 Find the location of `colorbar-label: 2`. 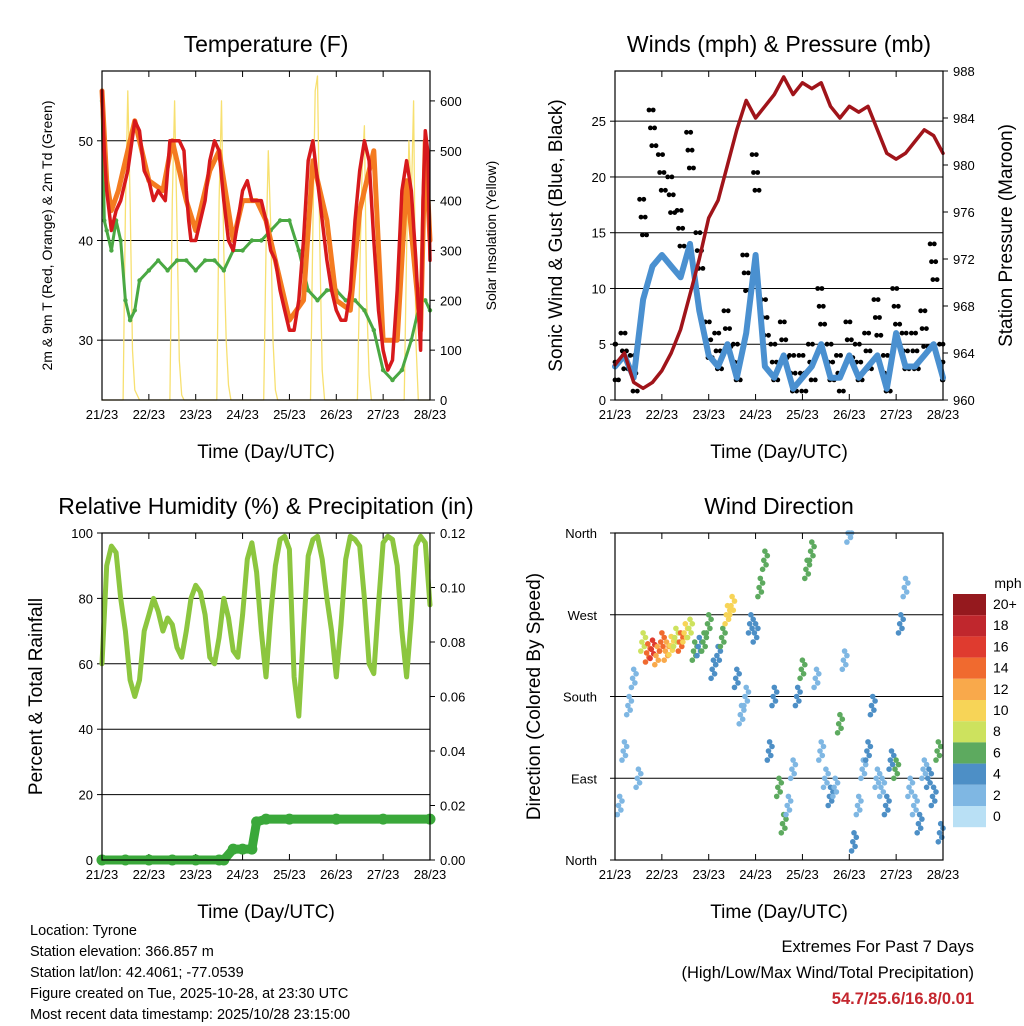

colorbar-label: 2 is located at coordinates (997, 795).